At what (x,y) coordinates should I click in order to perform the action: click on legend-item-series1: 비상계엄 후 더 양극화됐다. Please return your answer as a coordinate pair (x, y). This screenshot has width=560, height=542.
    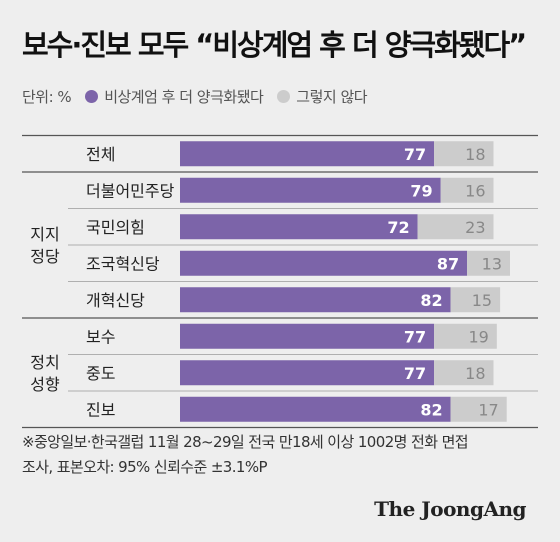
    Looking at the image, I should click on (174, 96).